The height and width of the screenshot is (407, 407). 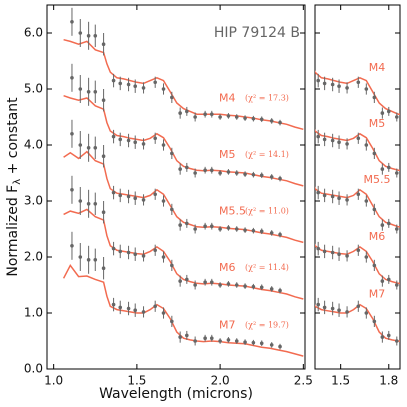 I want to click on model-annotation: (χ² = 17.3), so click(x=267, y=97).